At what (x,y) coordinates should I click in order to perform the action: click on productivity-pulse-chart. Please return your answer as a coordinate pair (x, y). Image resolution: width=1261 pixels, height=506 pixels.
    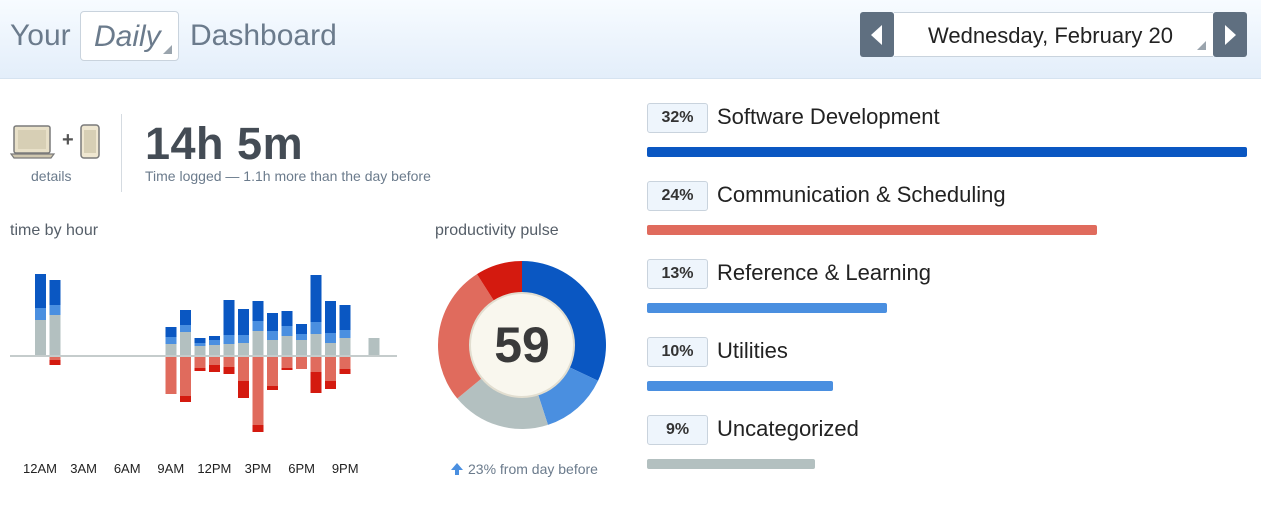
    Looking at the image, I should click on (522, 345).